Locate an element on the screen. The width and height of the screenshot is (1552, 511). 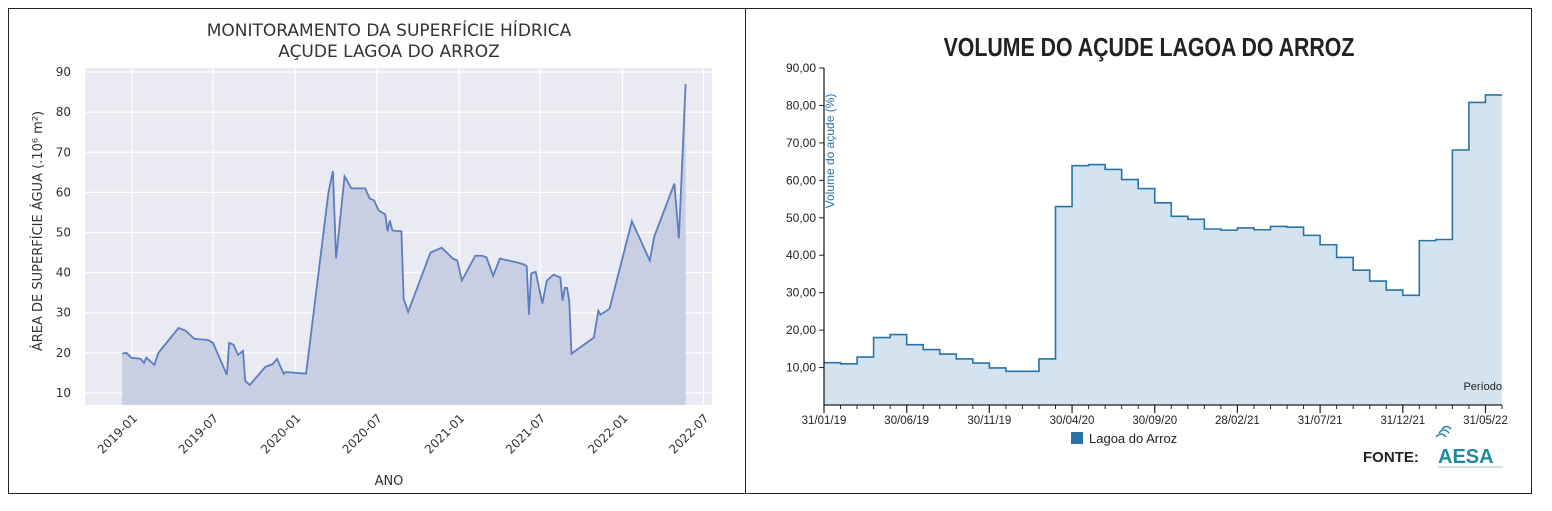
legend-label: Lagoa do Arroz is located at coordinates (1133, 438).